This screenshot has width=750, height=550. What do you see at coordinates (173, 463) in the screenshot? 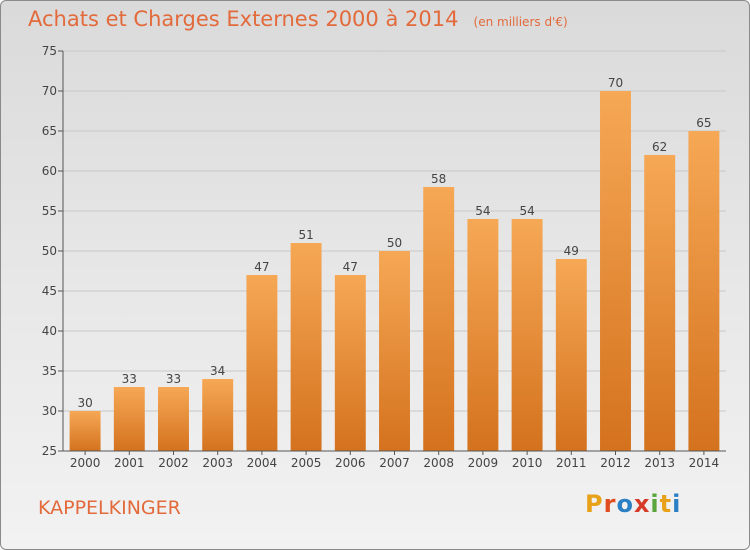
I see `x-tick-label: 2002` at bounding box center [173, 463].